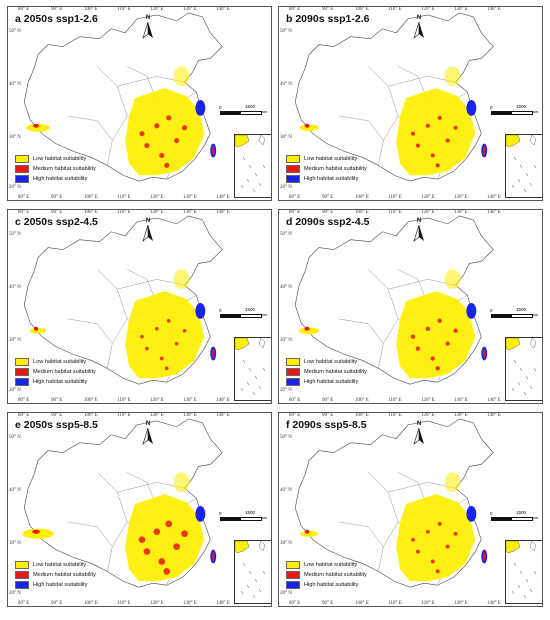 The height and width of the screenshot is (620, 550). I want to click on latitude-tick: 30° N, so click(15, 543).